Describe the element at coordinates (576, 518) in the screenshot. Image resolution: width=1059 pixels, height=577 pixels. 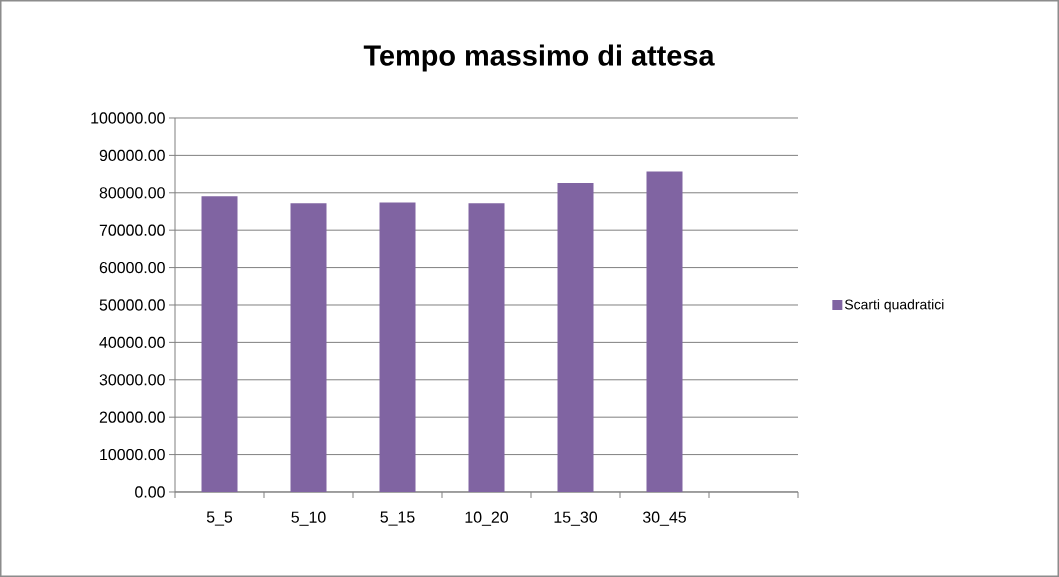
I see `x-tick-label: 15_30` at that location.